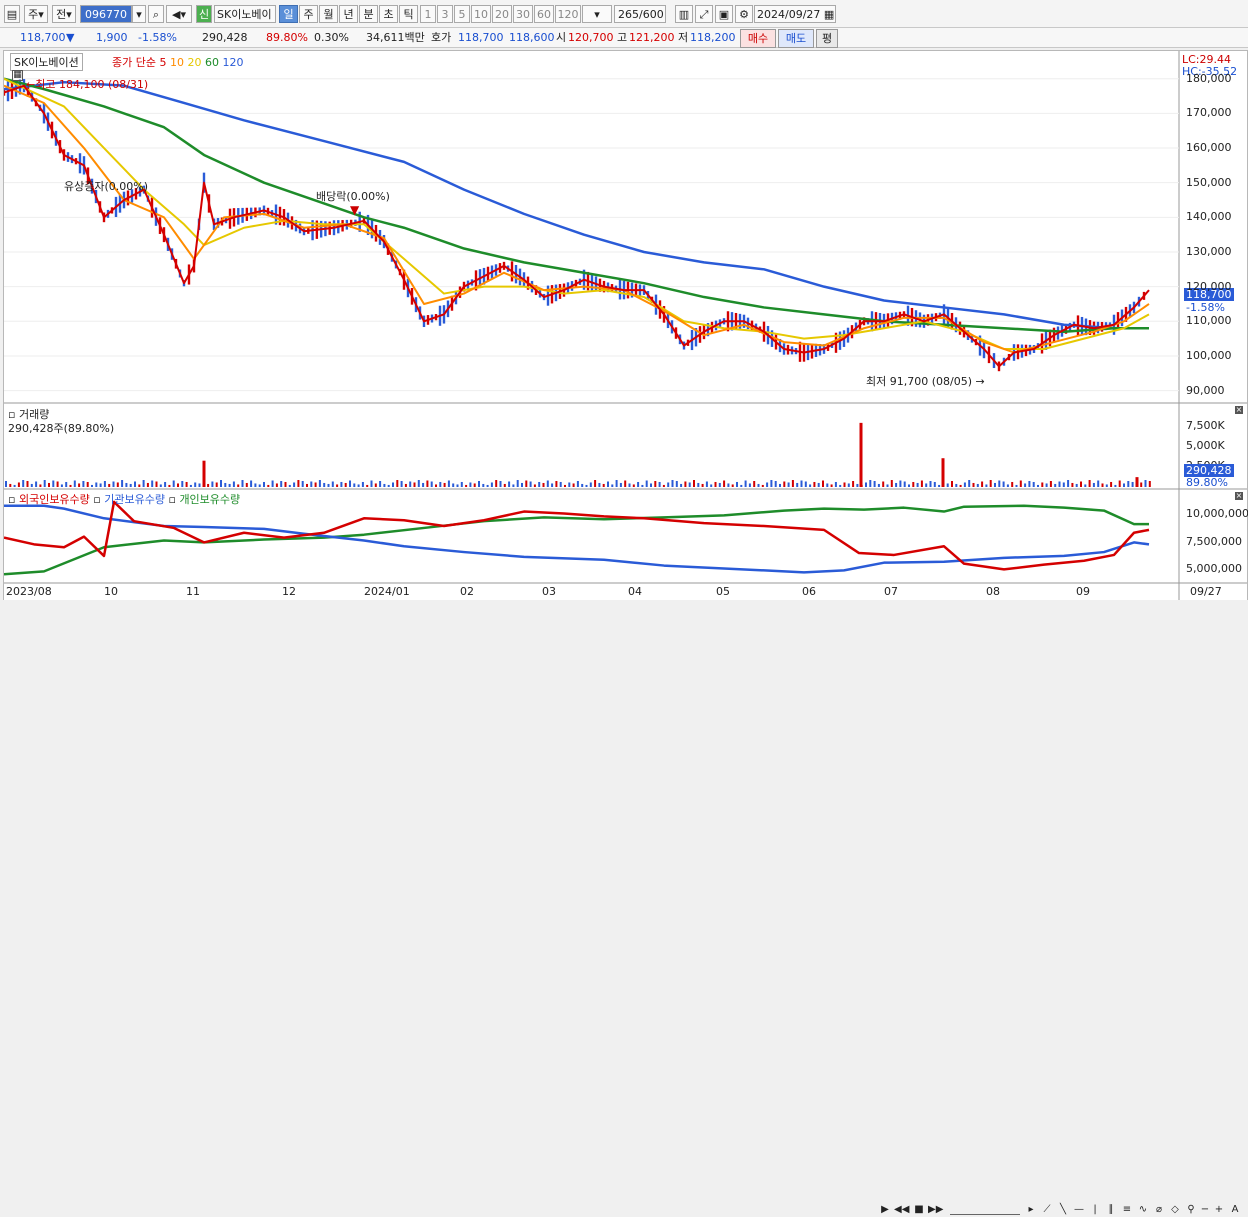 The image size is (1248, 1217). I want to click on market-select: 주▾, so click(36, 14).